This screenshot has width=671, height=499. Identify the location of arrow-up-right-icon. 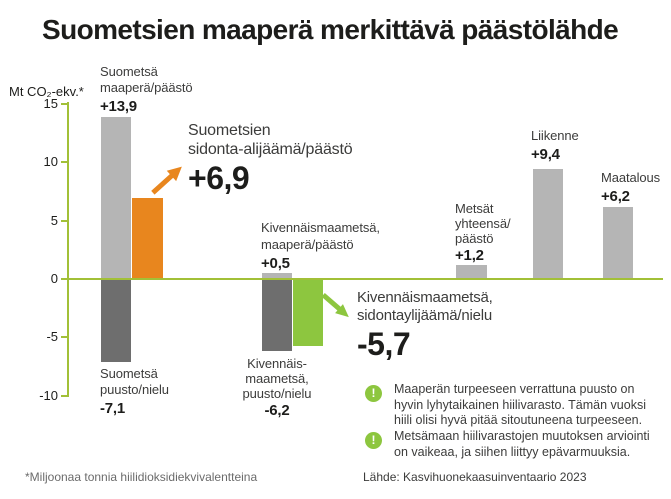
(166, 180).